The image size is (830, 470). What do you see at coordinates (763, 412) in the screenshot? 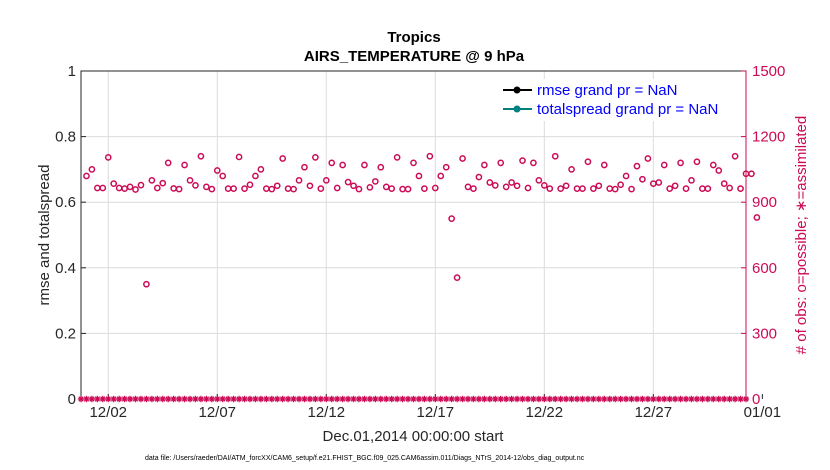
I see `x-tick-label: 01/01` at bounding box center [763, 412].